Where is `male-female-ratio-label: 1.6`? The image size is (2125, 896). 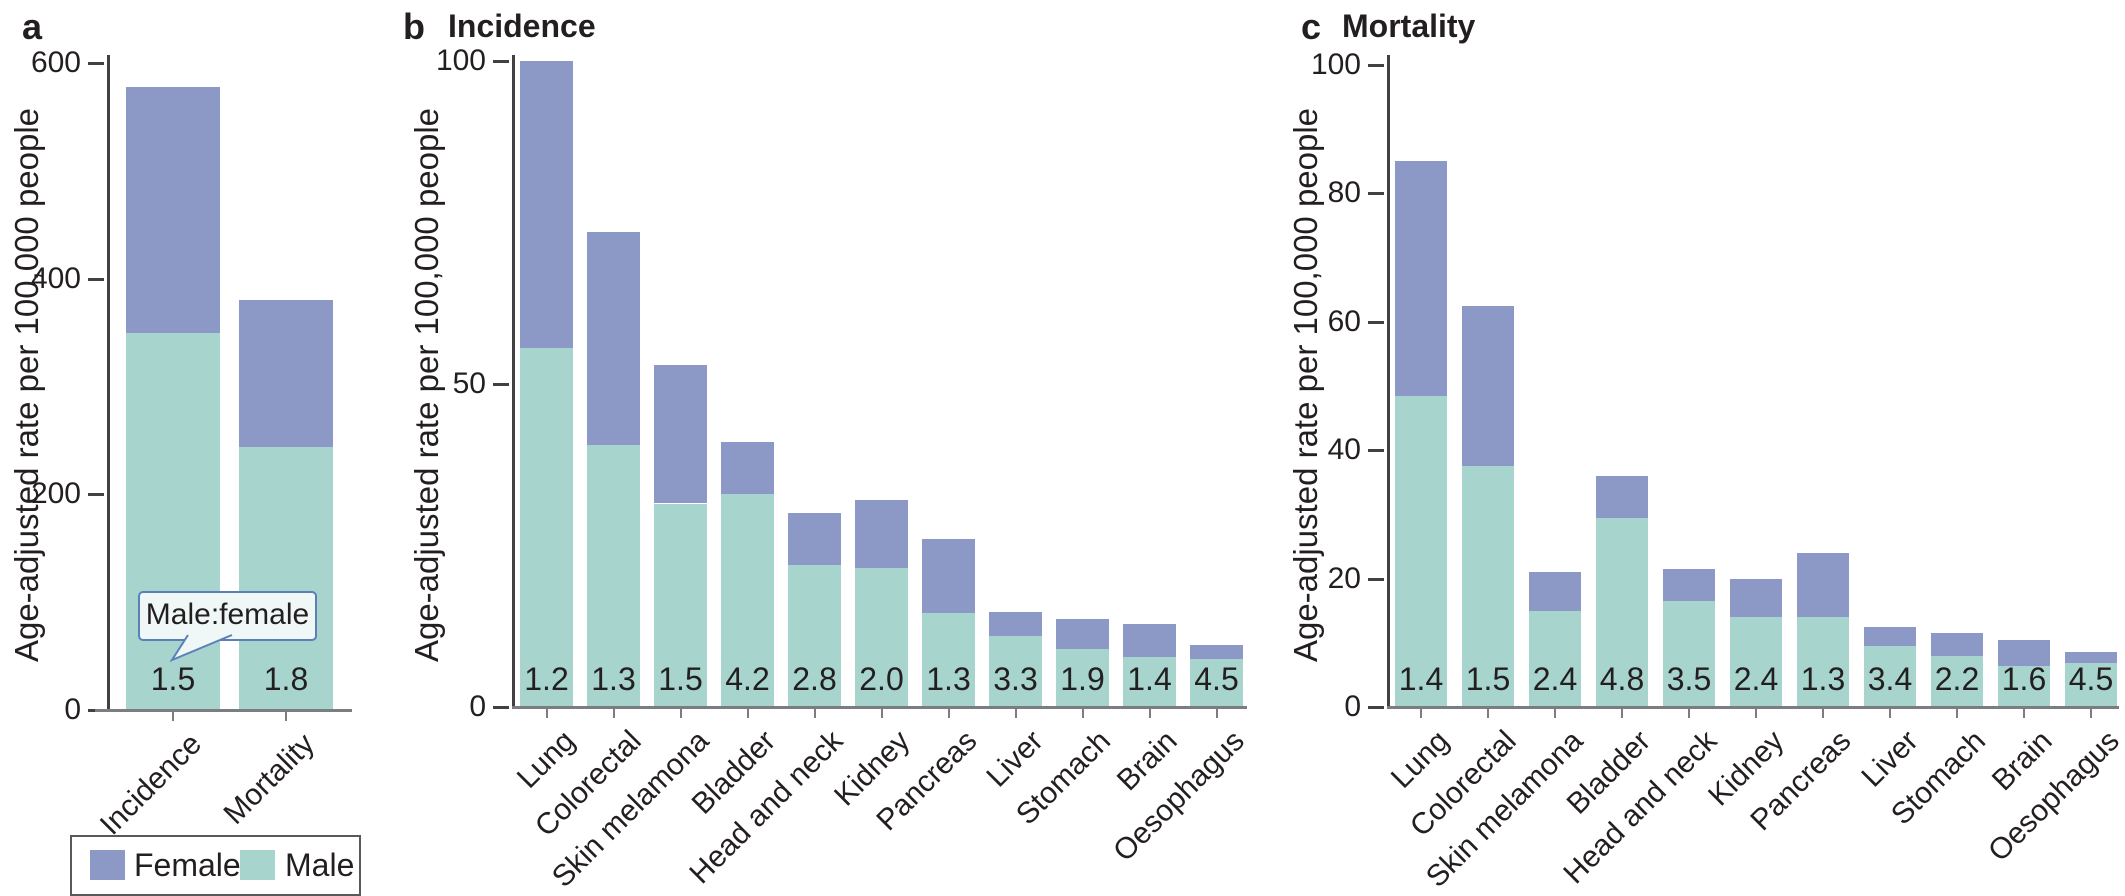 male-female-ratio-label: 1.6 is located at coordinates (2024, 679).